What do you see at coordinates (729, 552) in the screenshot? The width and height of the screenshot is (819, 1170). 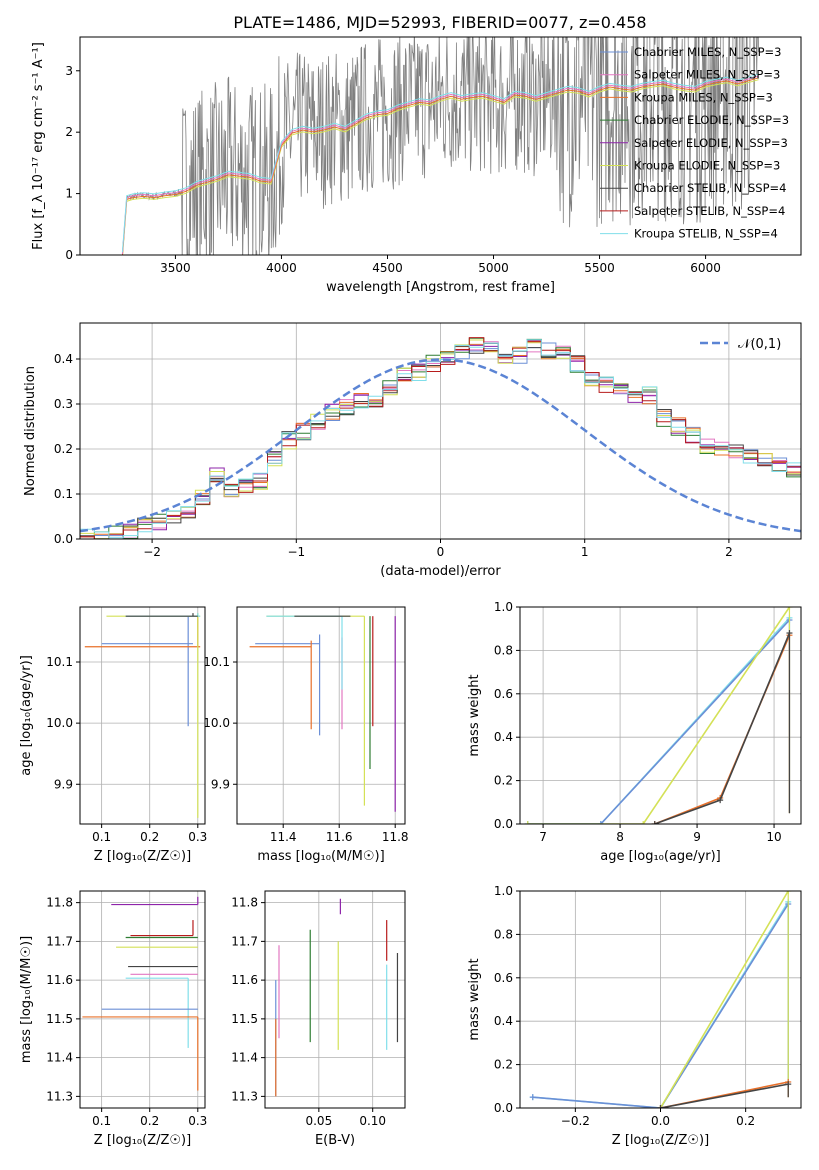 I see `x-tick-label: 2` at bounding box center [729, 552].